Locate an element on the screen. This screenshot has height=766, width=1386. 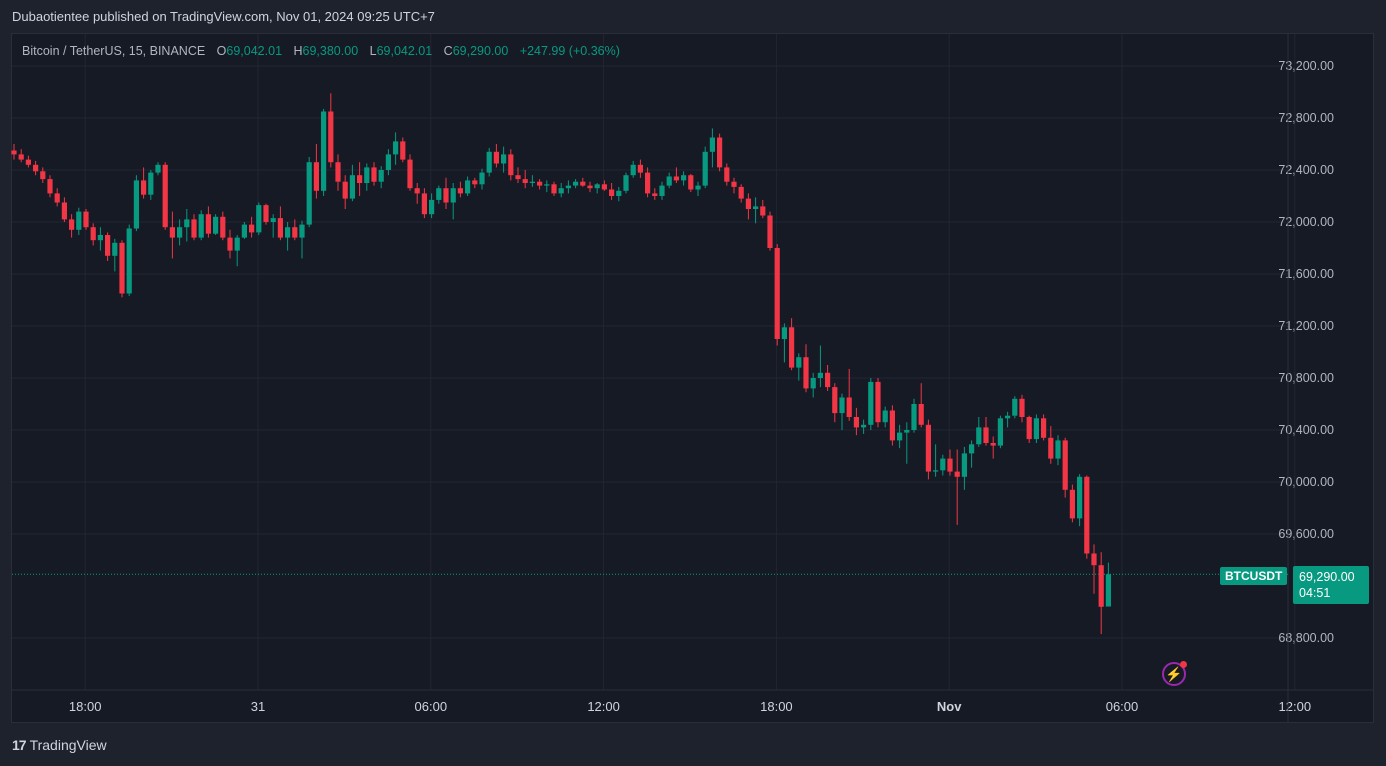
y-tick-label: 68,800.00 is located at coordinates (1306, 638).